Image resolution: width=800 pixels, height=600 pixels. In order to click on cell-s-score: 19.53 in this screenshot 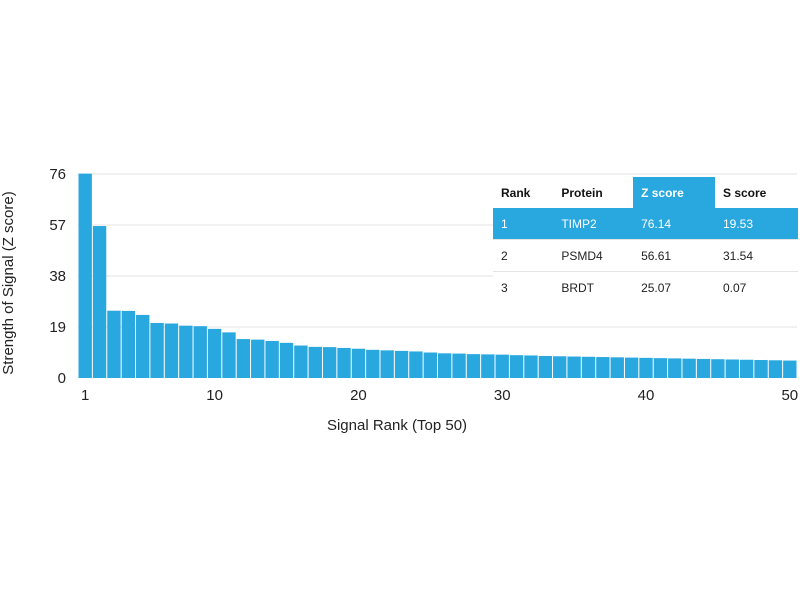, I will do `click(756, 224)`.